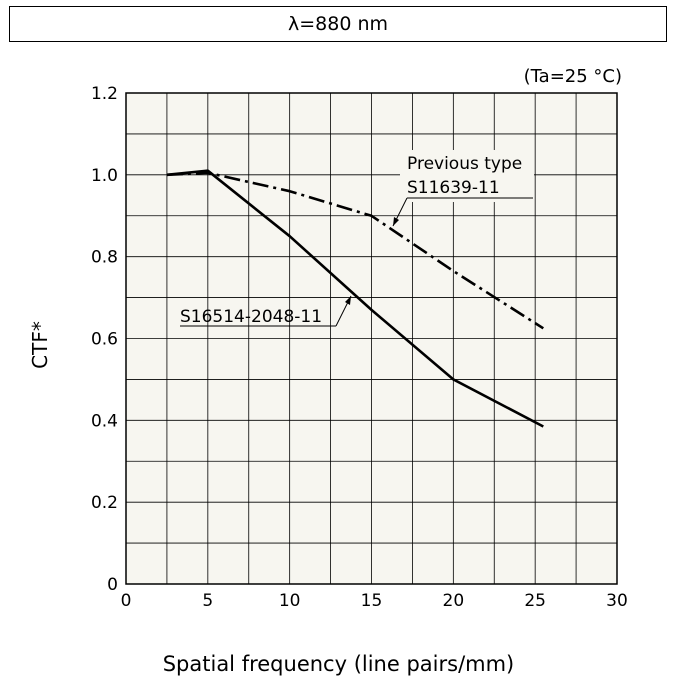 The height and width of the screenshot is (681, 677). What do you see at coordinates (104, 176) in the screenshot?
I see `y-tick-label: 1.0` at bounding box center [104, 176].